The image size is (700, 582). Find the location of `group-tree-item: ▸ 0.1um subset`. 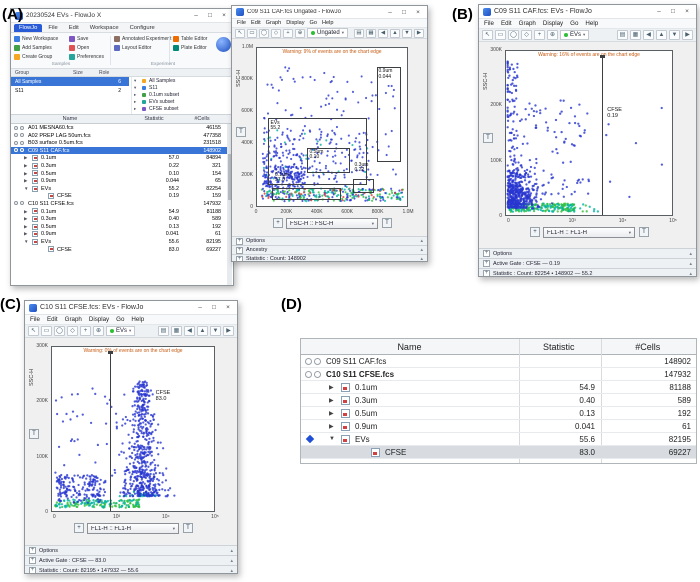

group-tree-item: ▸ 0.1um subset is located at coordinates (183, 94).